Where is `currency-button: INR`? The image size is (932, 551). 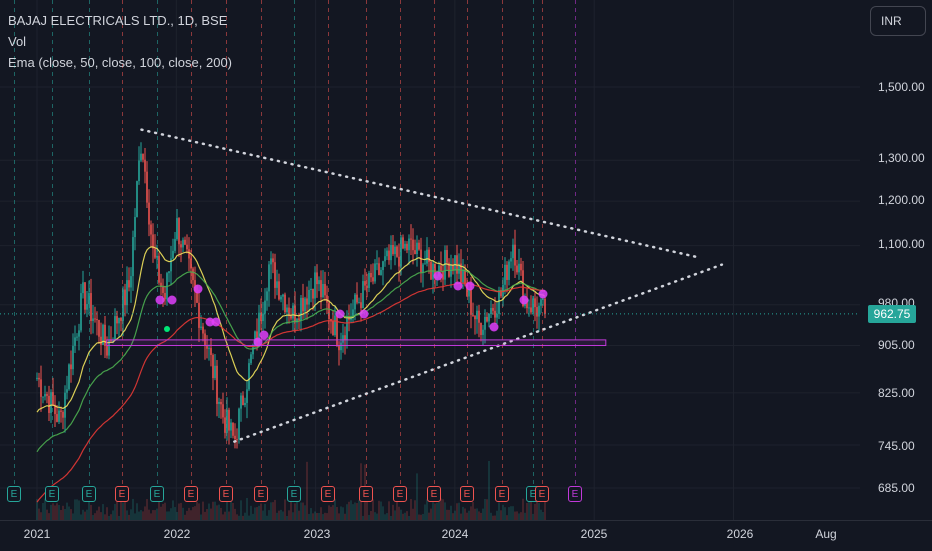
currency-button: INR is located at coordinates (898, 21).